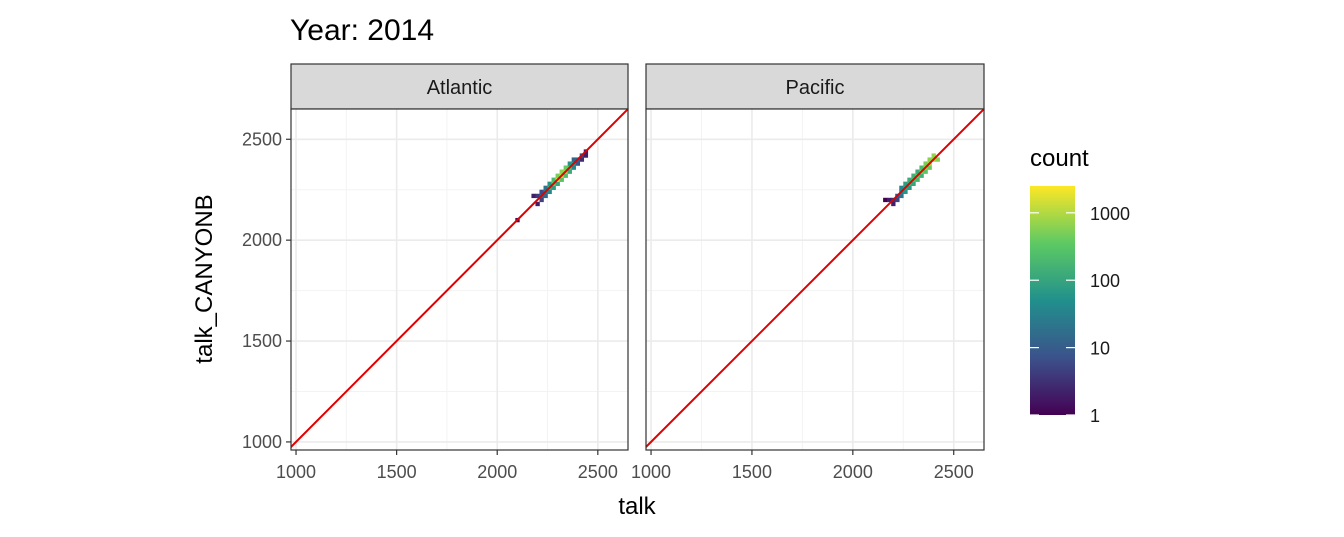 Image resolution: width=1344 pixels, height=537 pixels. I want to click on x-axis-title: talk, so click(637, 506).